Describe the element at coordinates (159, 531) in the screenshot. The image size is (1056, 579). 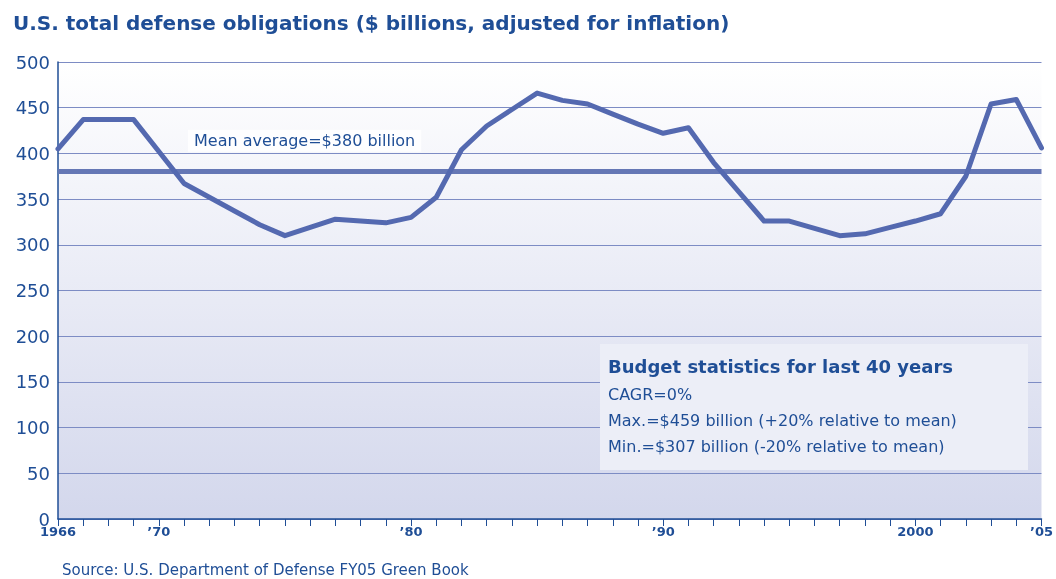
I see `x-tick-label: ’70` at that location.